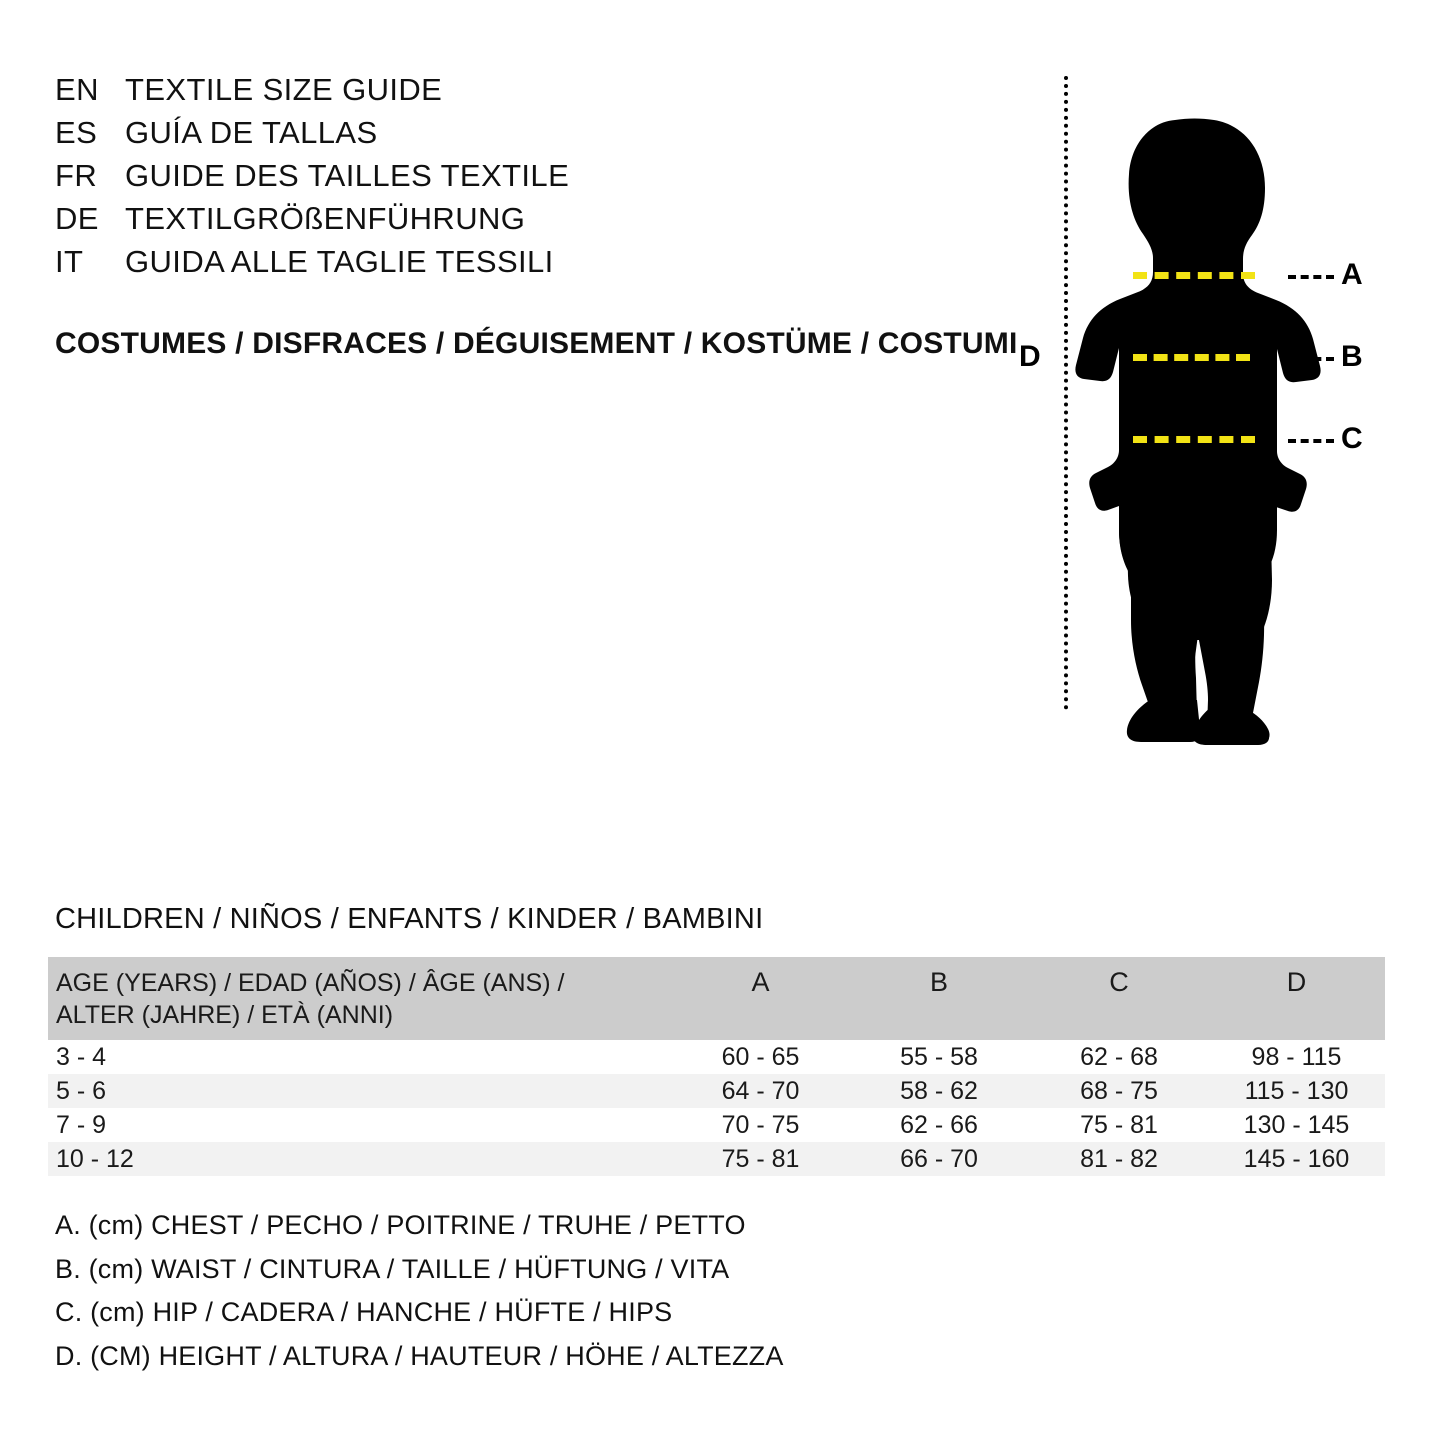 The height and width of the screenshot is (1444, 1445). I want to click on cell-age: 10 - 12, so click(360, 1159).